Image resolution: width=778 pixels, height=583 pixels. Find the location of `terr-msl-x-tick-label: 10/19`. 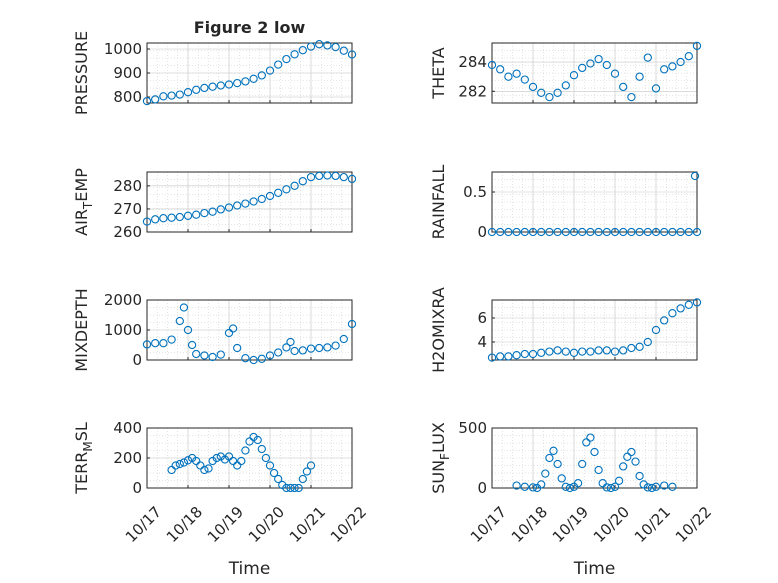

terr-msl-x-tick-label: 10/19 is located at coordinates (225, 524).